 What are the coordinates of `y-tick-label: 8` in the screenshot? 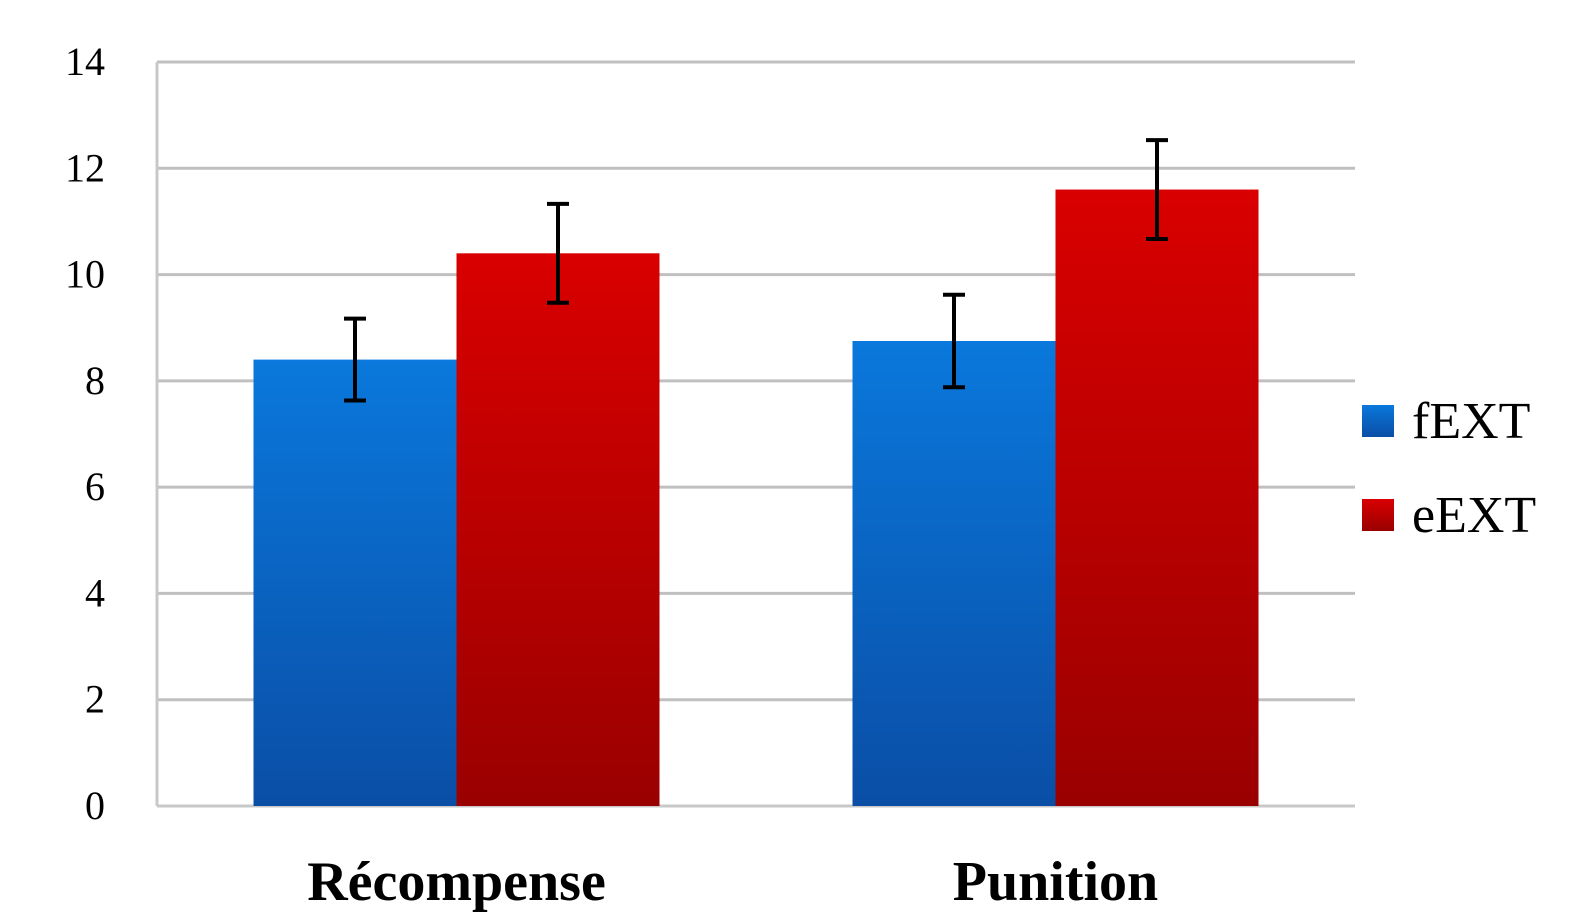 It's located at (95, 380).